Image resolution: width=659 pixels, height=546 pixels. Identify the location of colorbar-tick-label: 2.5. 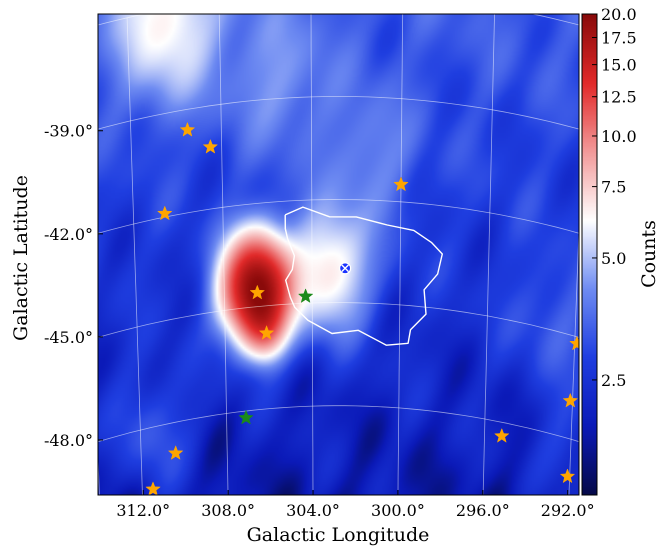
(613, 380).